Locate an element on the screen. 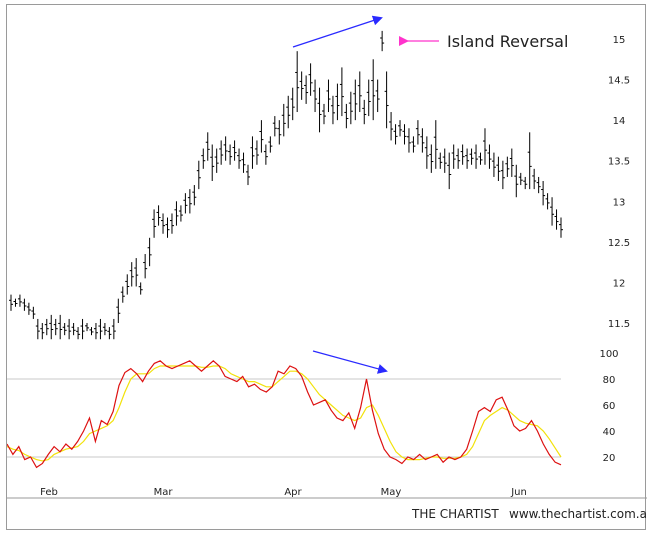 The width and height of the screenshot is (654, 538). price-tick-label: 13 is located at coordinates (619, 202).